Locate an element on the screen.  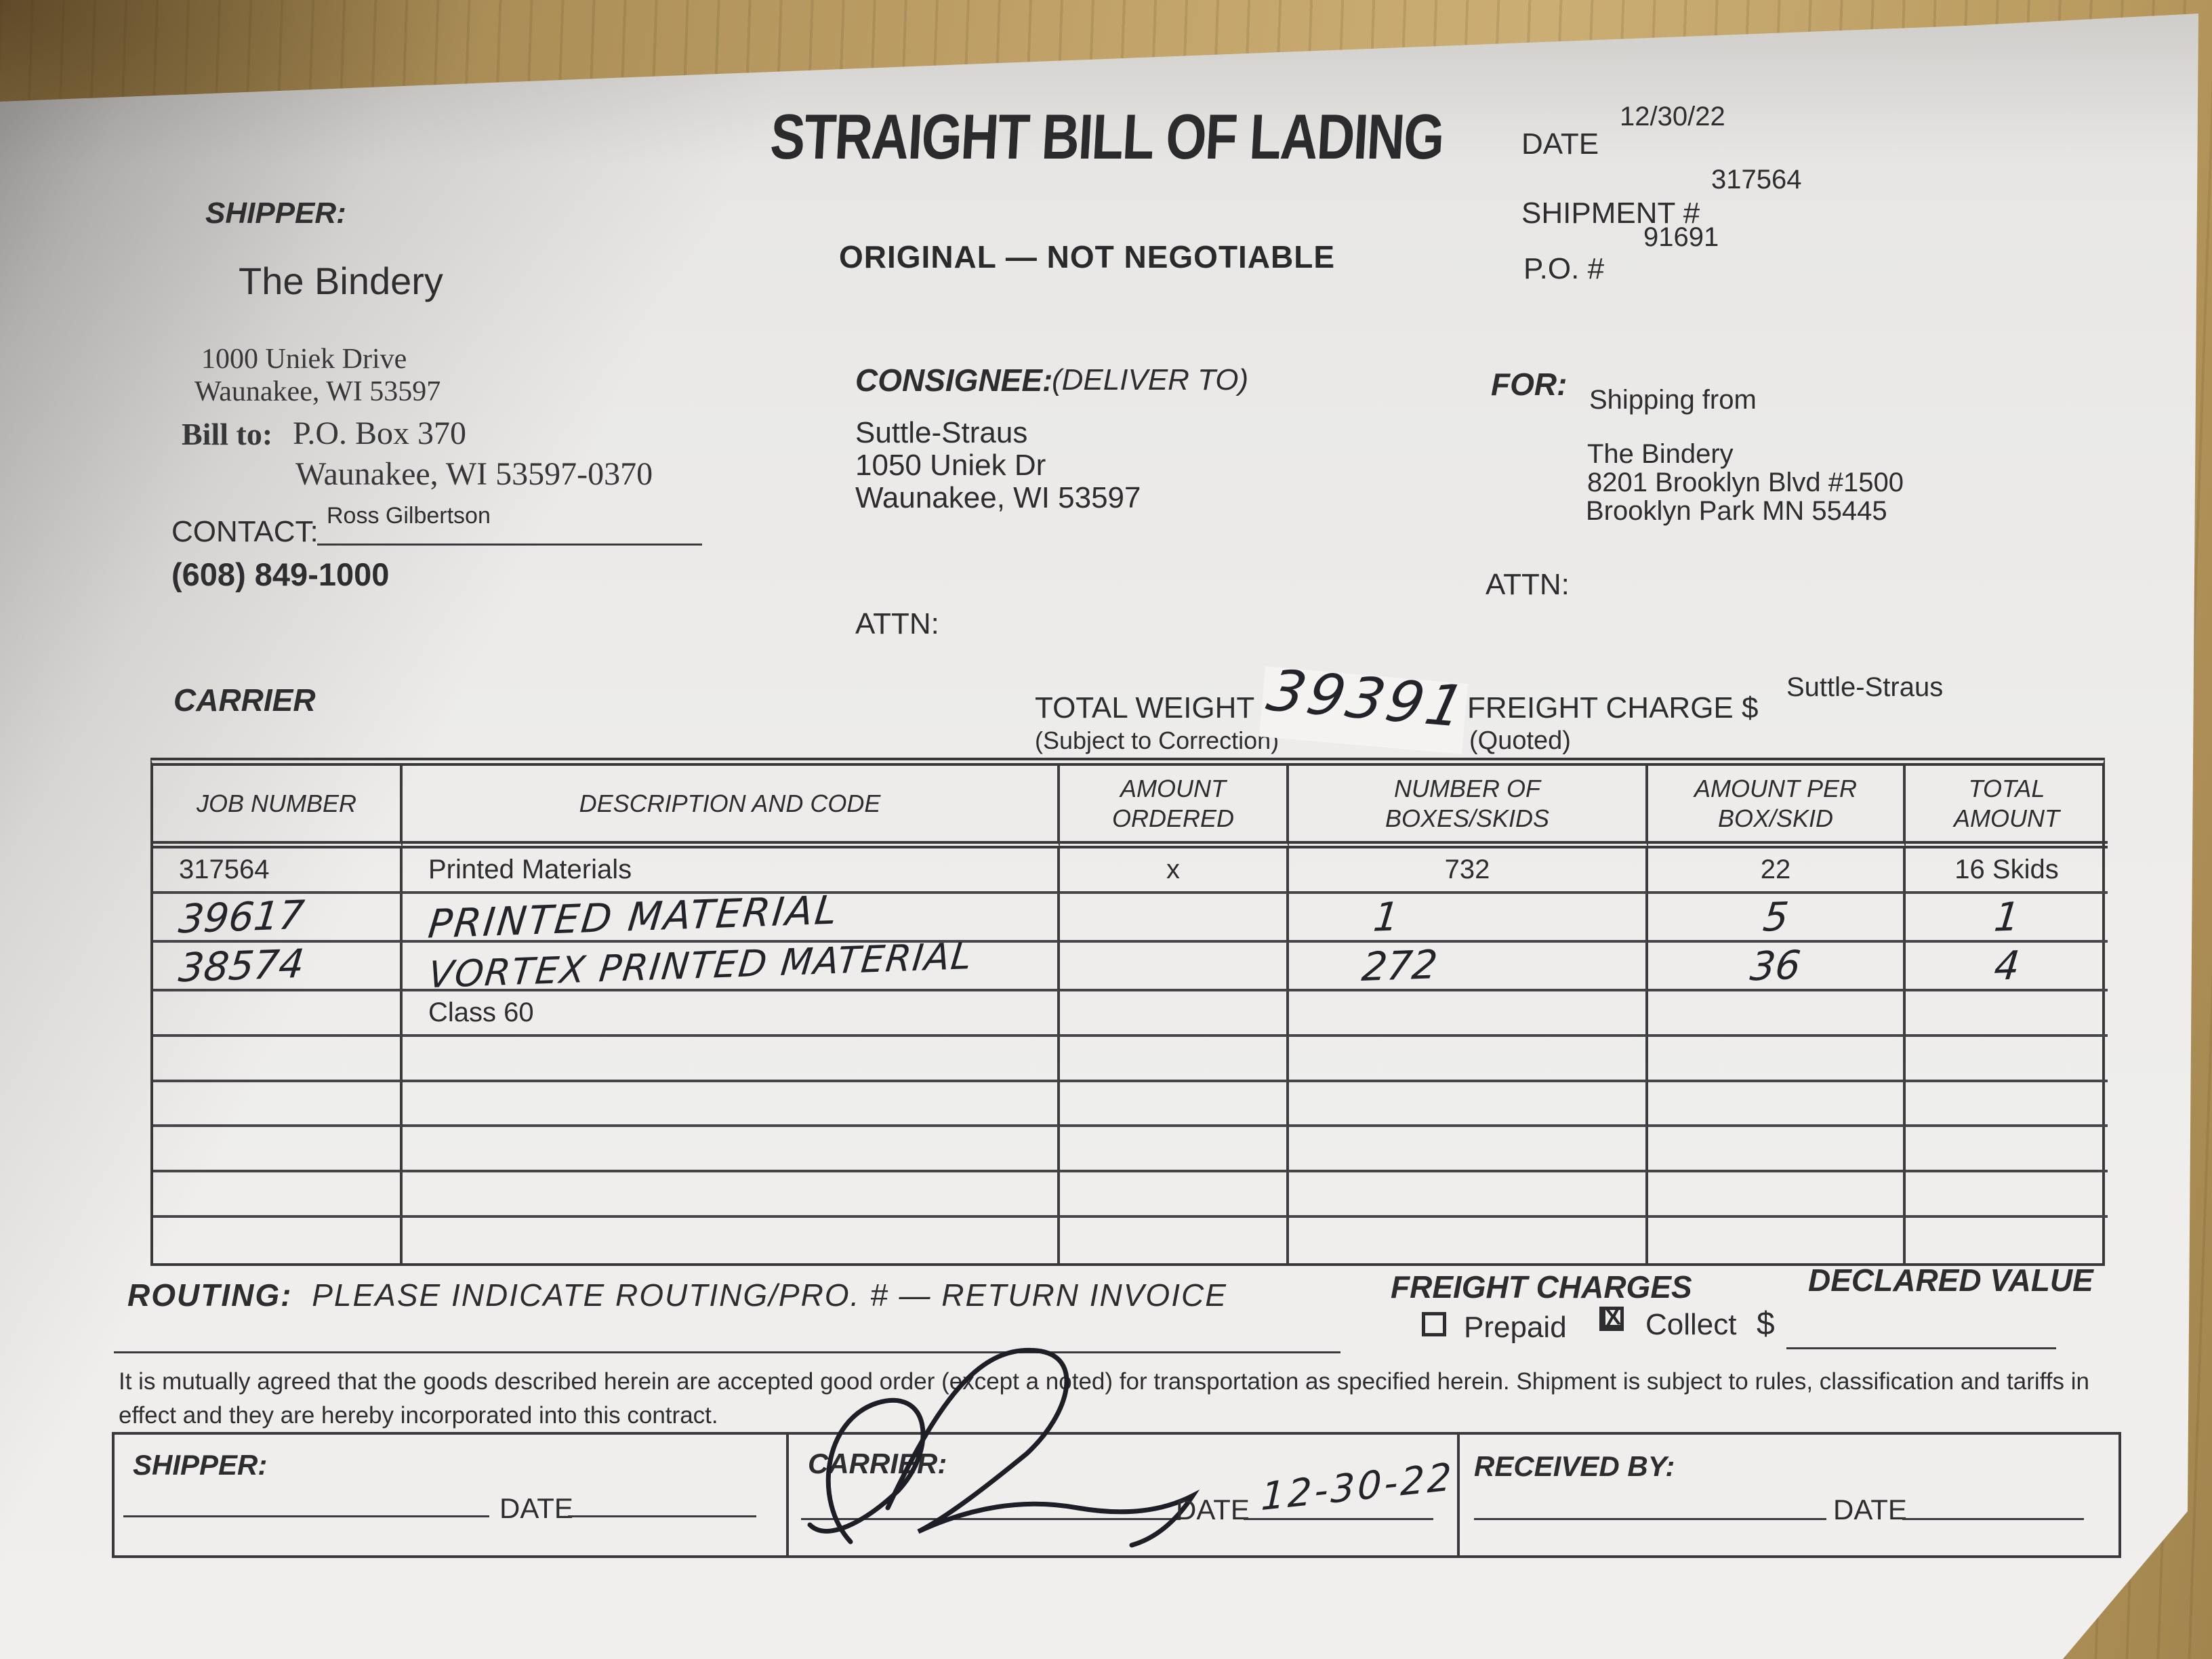
prepaid-checkbox is located at coordinates (1434, 1324).